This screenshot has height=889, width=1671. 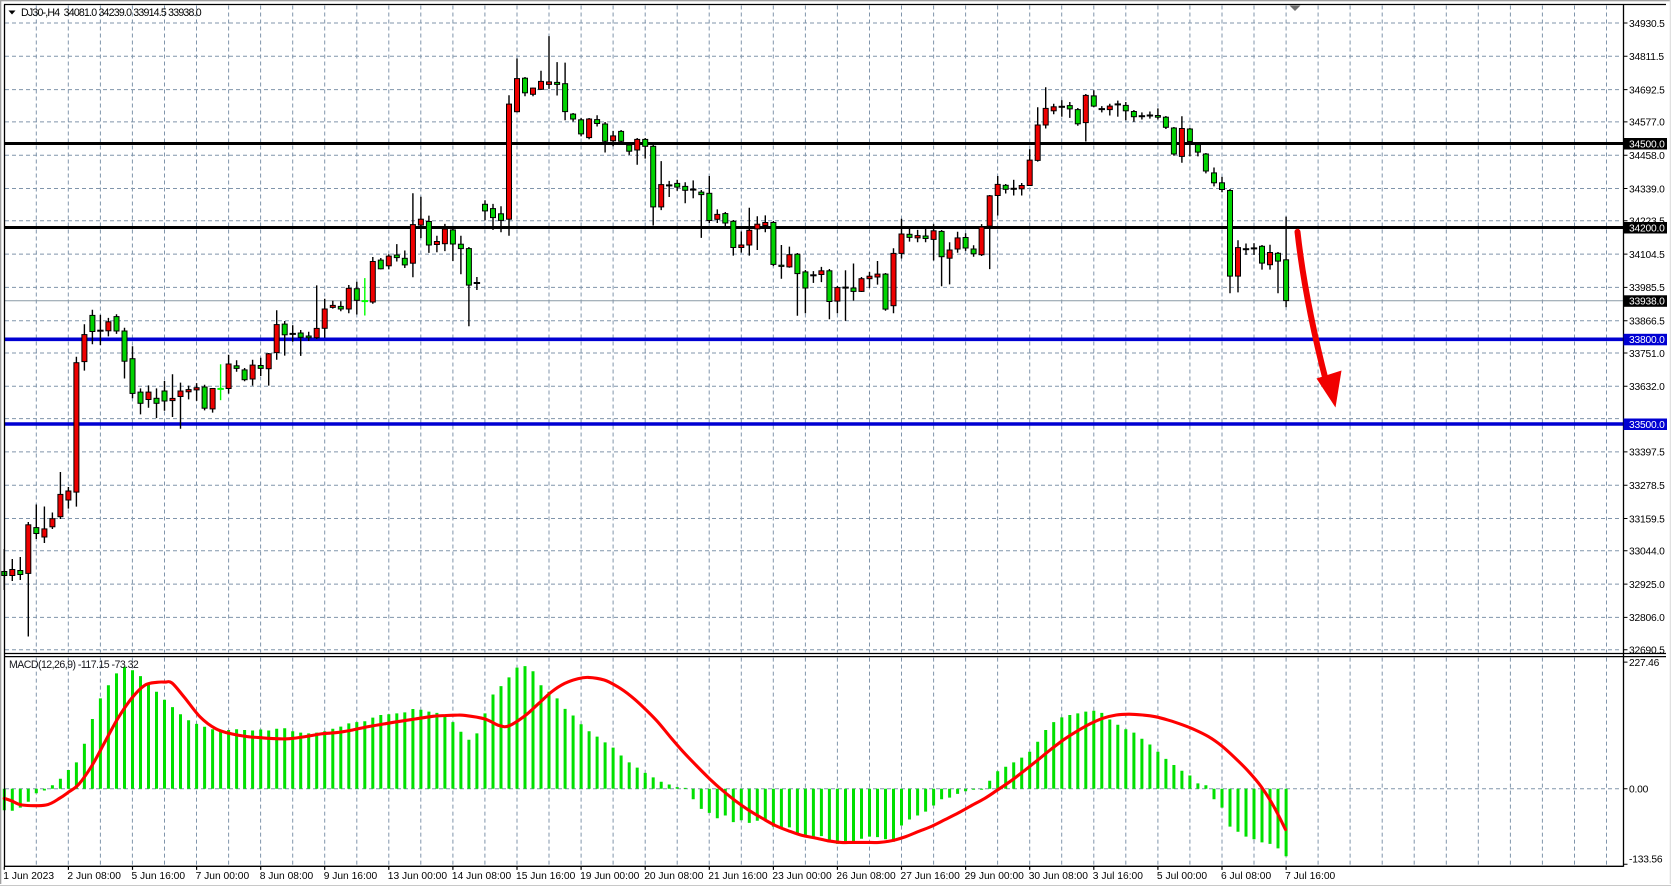 I want to click on svg-text: 33985.5, so click(x=1647, y=288).